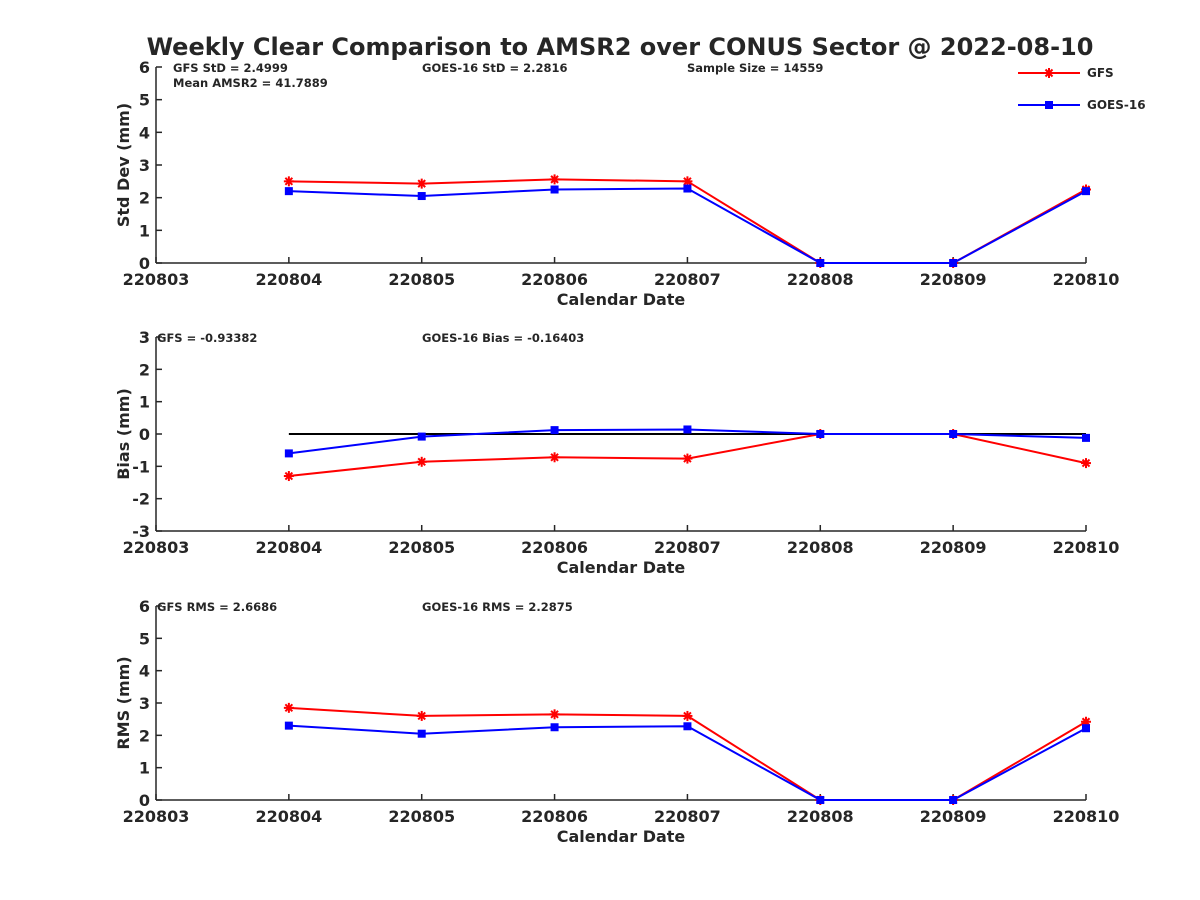 Image resolution: width=1200 pixels, height=900 pixels. What do you see at coordinates (230, 68) in the screenshot?
I see `stat-annotation: GFS StD = 2.4999` at bounding box center [230, 68].